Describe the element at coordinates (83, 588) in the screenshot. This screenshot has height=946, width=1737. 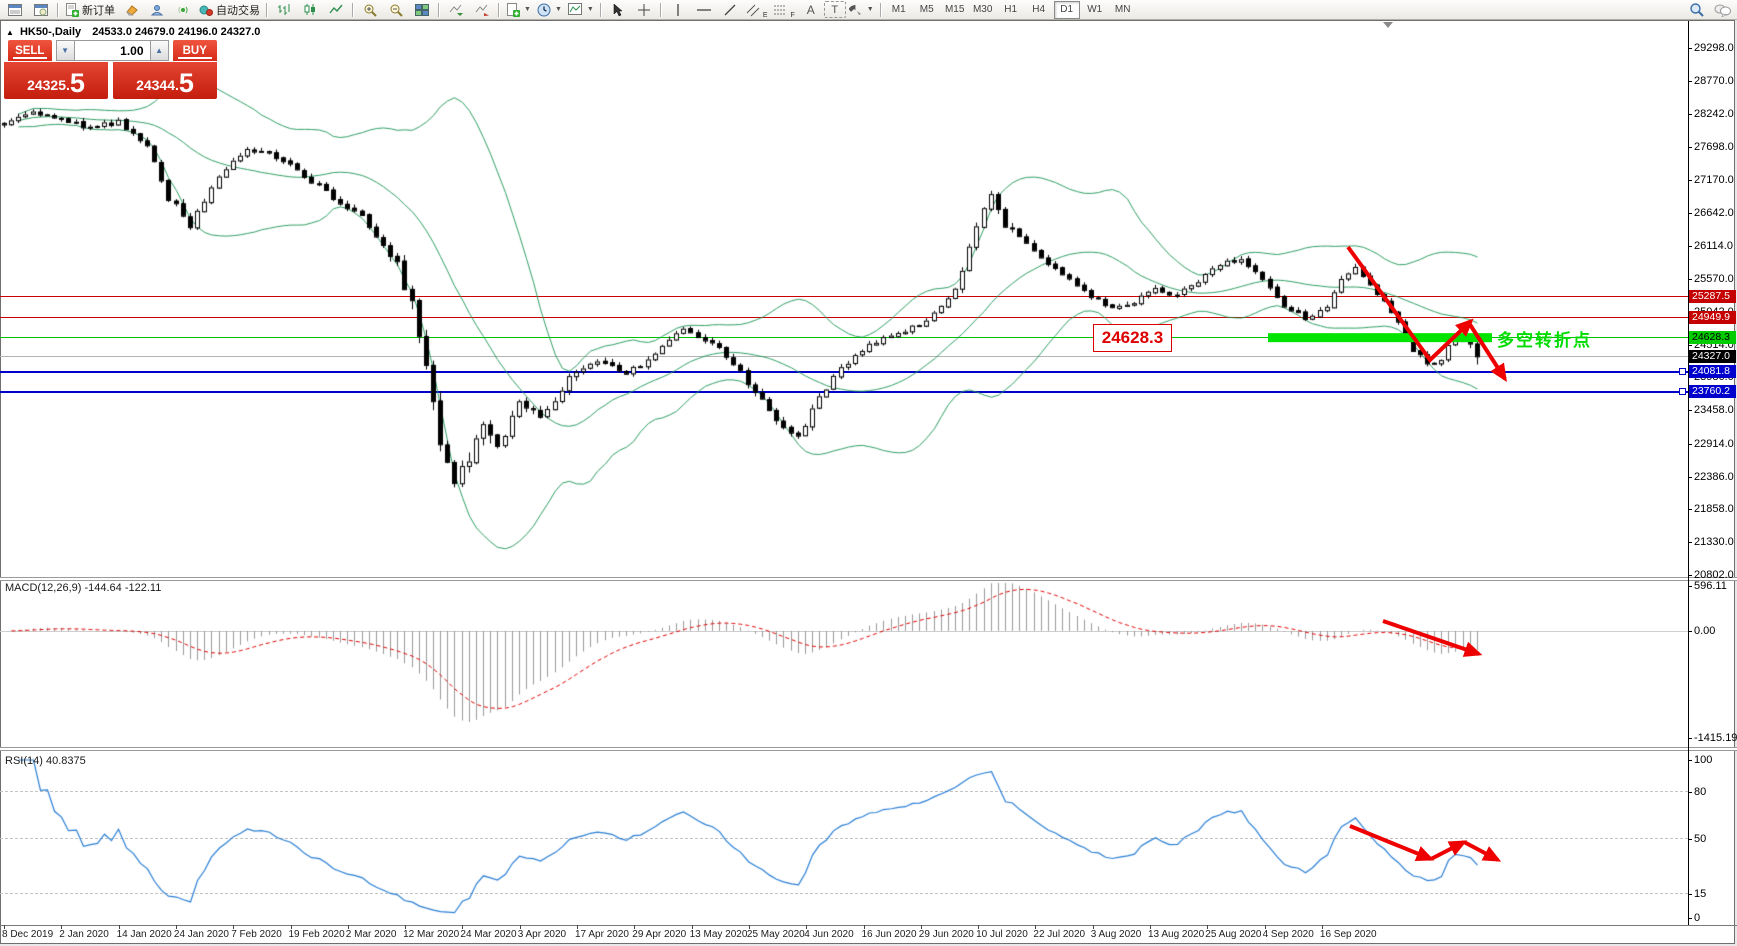
I see `macd-indicator-label: MACD(12,26,9) -144.64 -122.11` at that location.